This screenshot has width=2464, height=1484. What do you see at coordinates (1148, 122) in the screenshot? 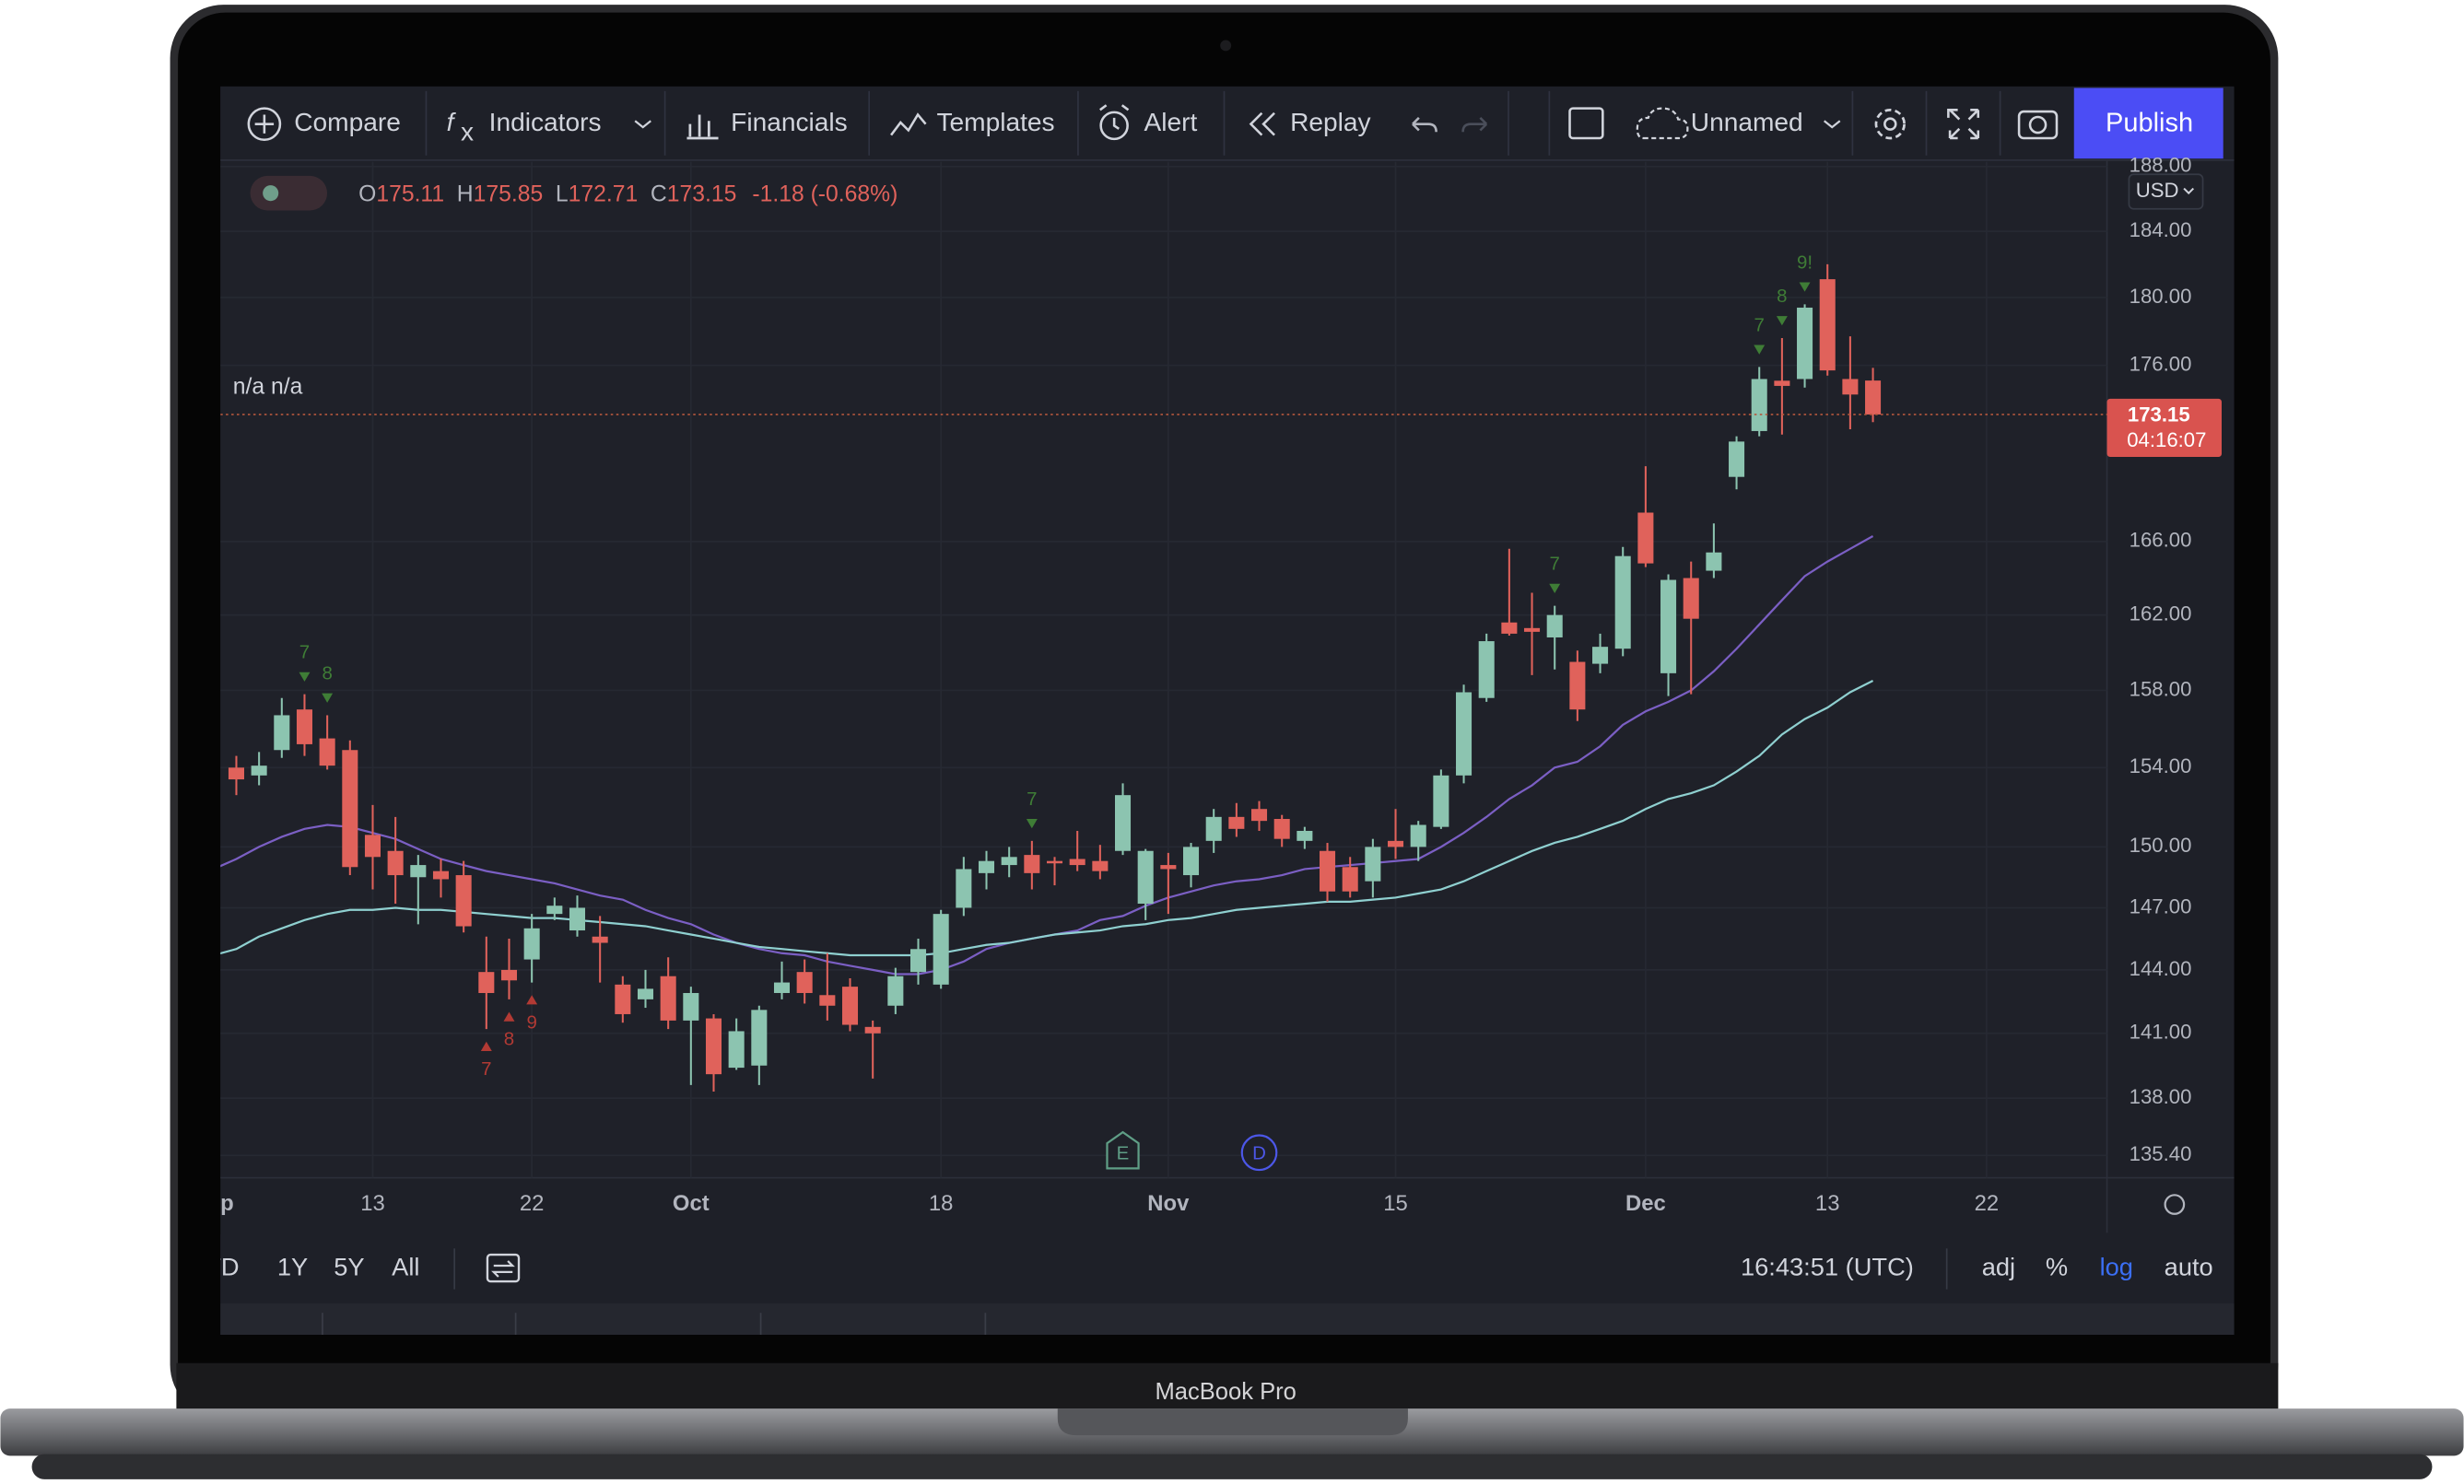
I see `alert-button: Alert` at bounding box center [1148, 122].